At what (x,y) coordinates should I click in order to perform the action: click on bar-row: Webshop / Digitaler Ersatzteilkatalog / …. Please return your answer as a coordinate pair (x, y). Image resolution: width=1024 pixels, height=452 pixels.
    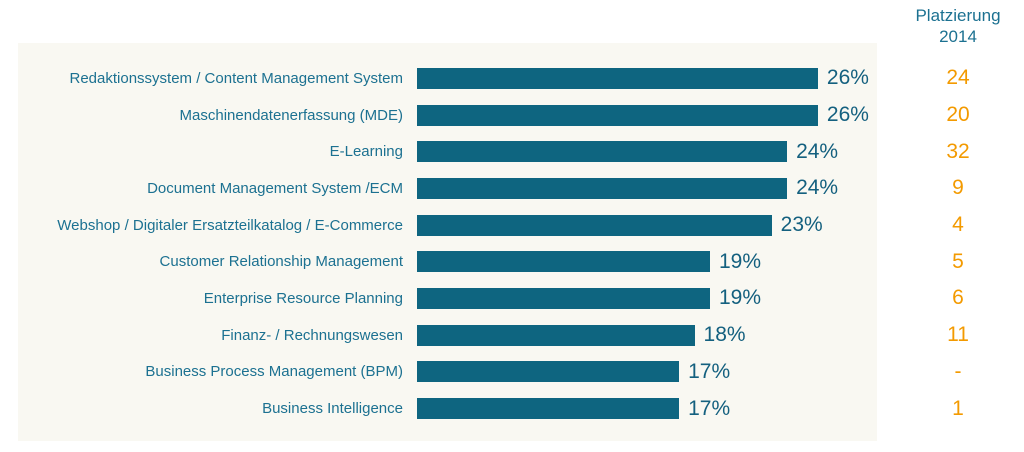
    Looking at the image, I should click on (512, 225).